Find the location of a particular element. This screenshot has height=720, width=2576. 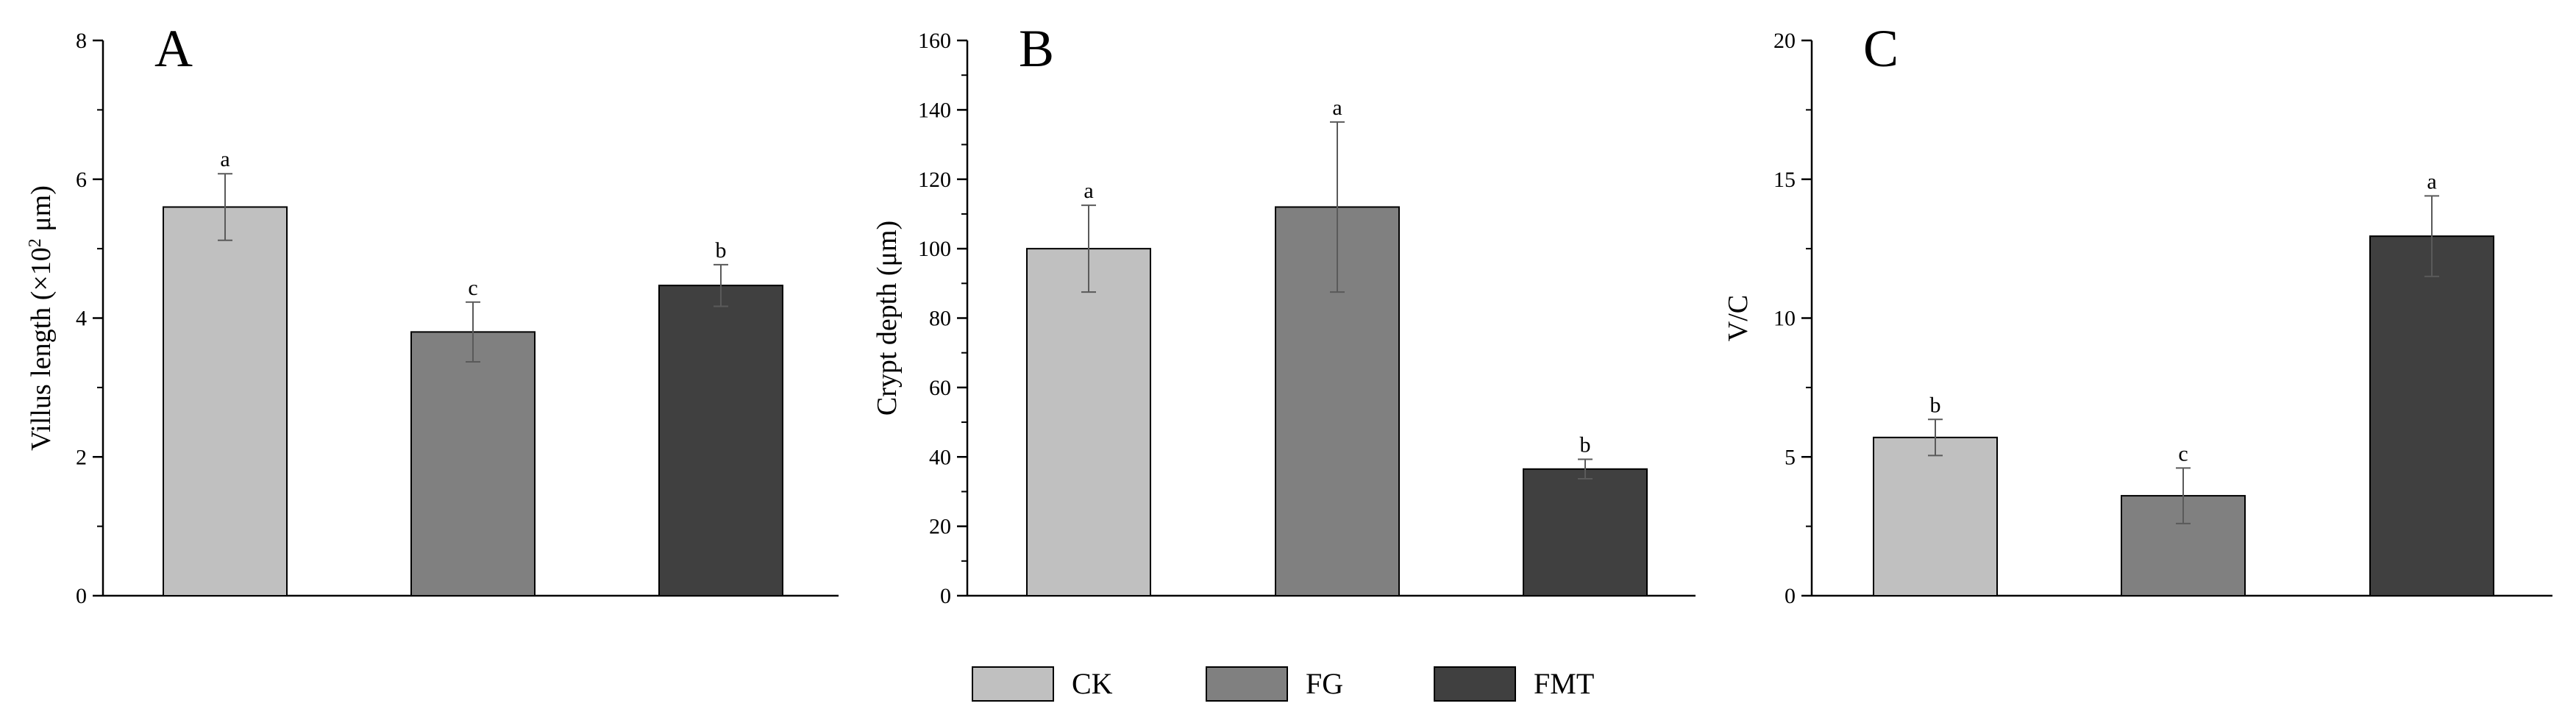

y-axis-title: Crypt depth (μm) is located at coordinates (887, 318).